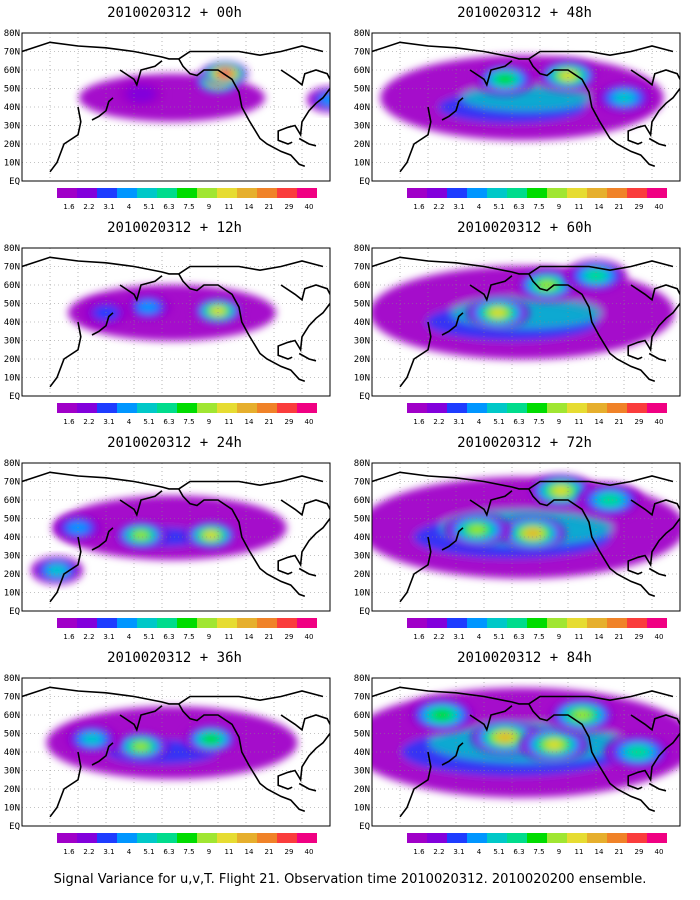 The width and height of the screenshot is (700, 900). I want to click on colorbar-label: 14, so click(249, 852).